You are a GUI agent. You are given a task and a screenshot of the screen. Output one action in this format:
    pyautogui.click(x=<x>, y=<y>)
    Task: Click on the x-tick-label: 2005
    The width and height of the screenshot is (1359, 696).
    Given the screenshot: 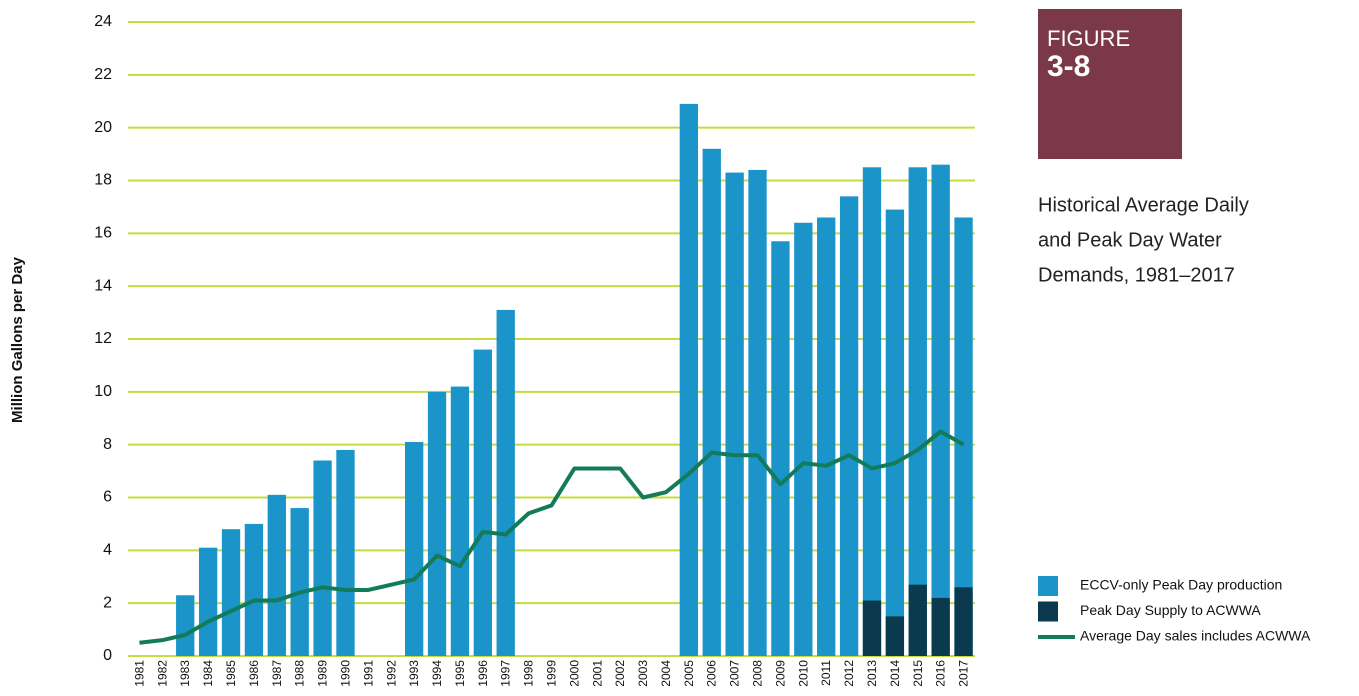 What is the action you would take?
    pyautogui.click(x=689, y=673)
    